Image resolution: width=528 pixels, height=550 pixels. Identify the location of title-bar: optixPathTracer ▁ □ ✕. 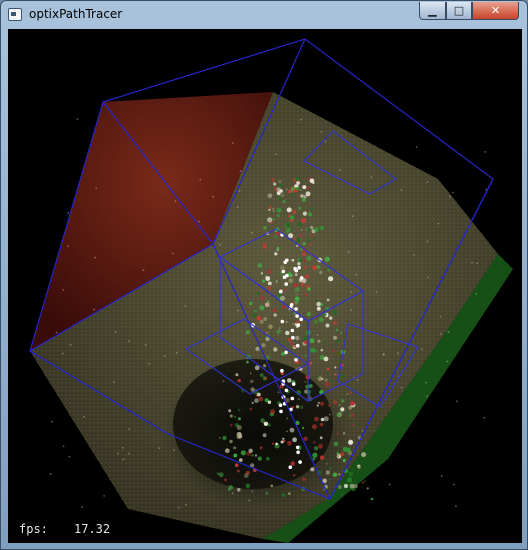
(264, 15).